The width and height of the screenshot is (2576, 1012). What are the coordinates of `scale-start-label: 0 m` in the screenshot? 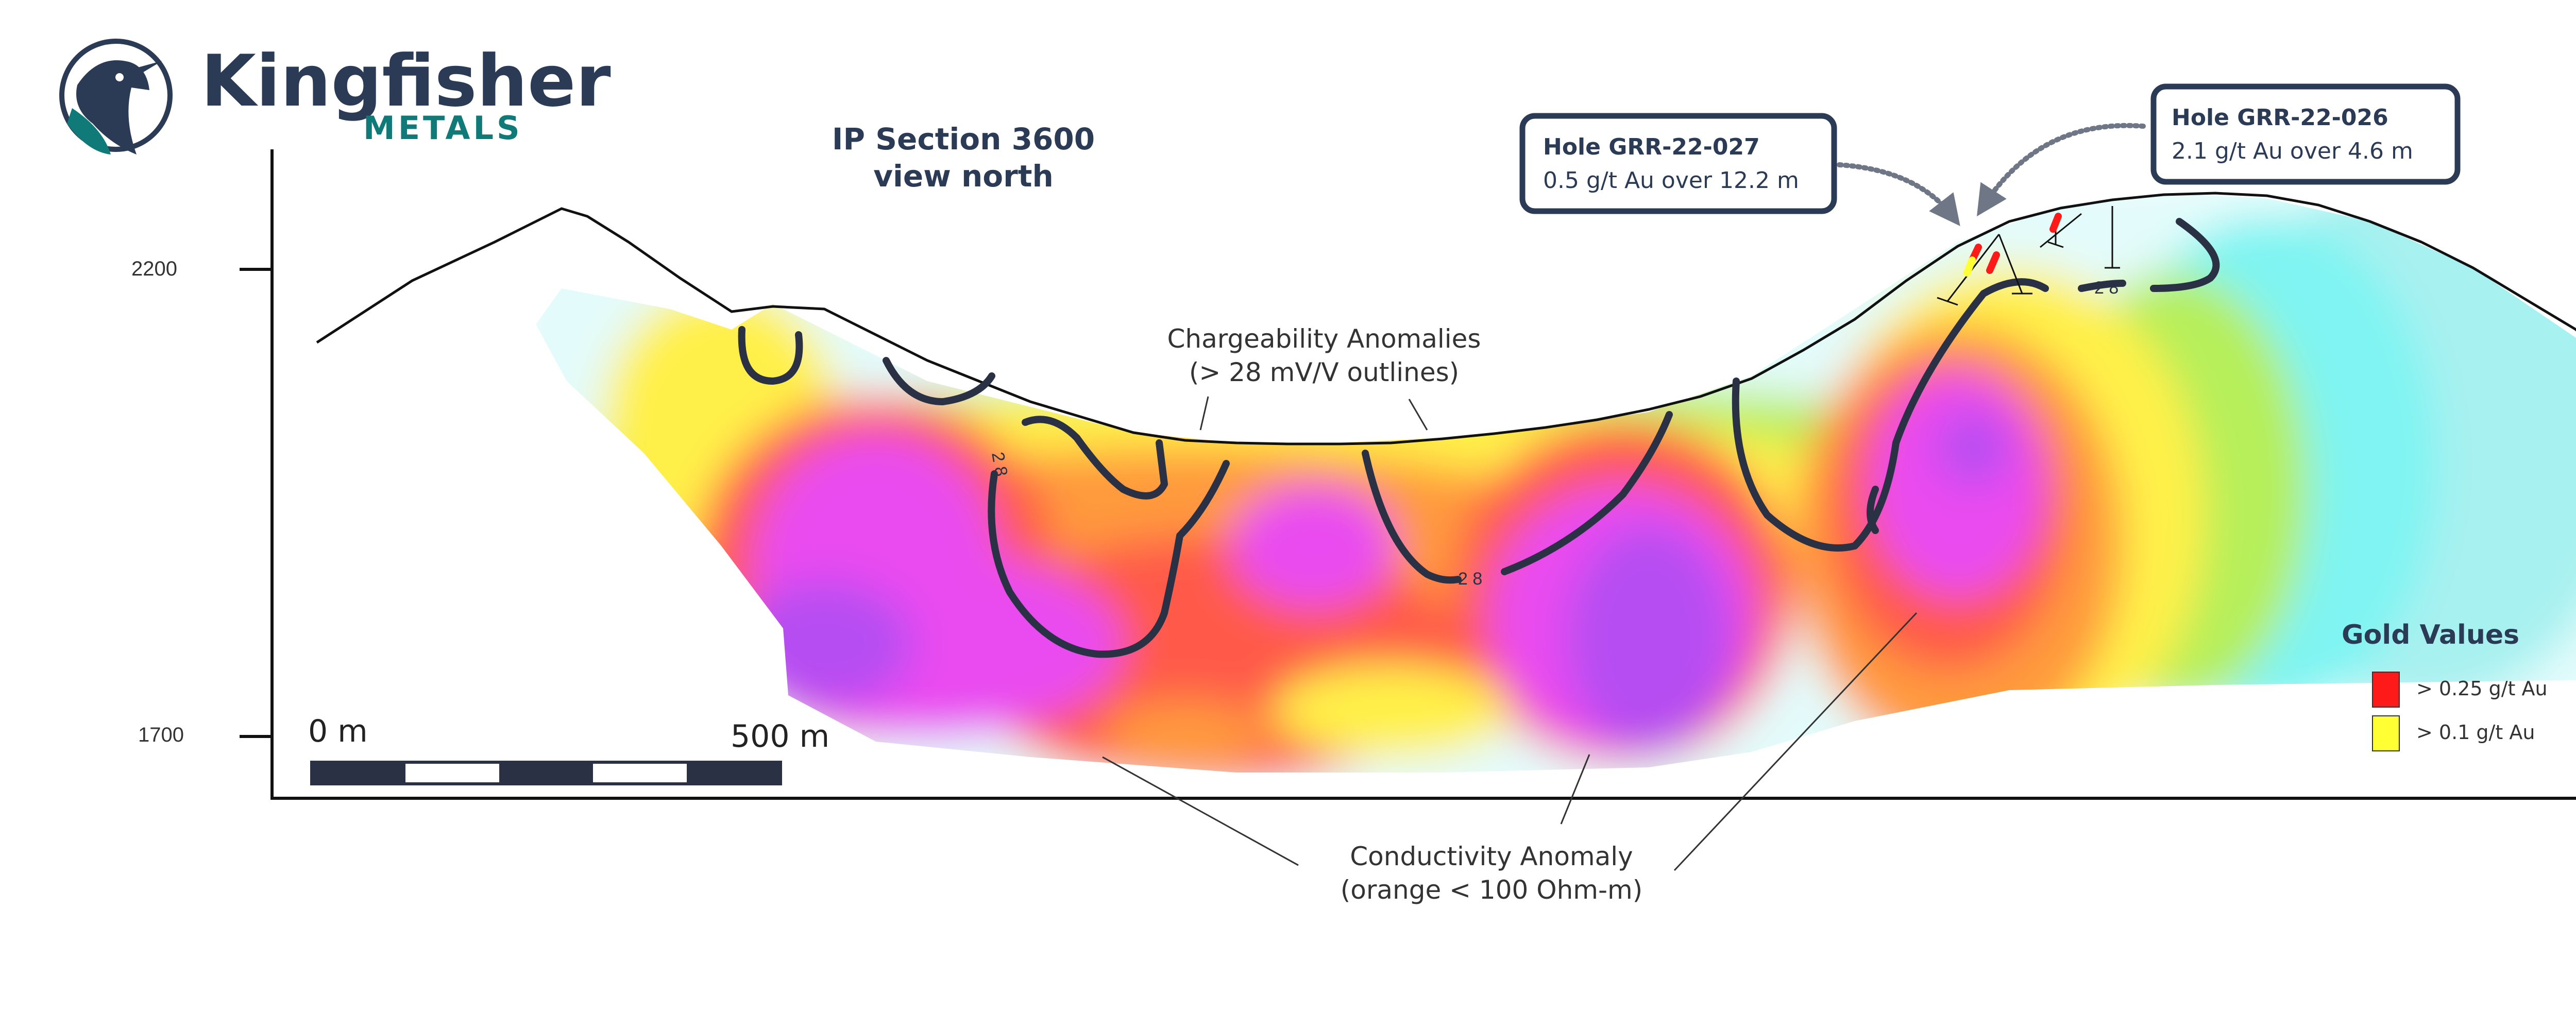 It's located at (338, 731).